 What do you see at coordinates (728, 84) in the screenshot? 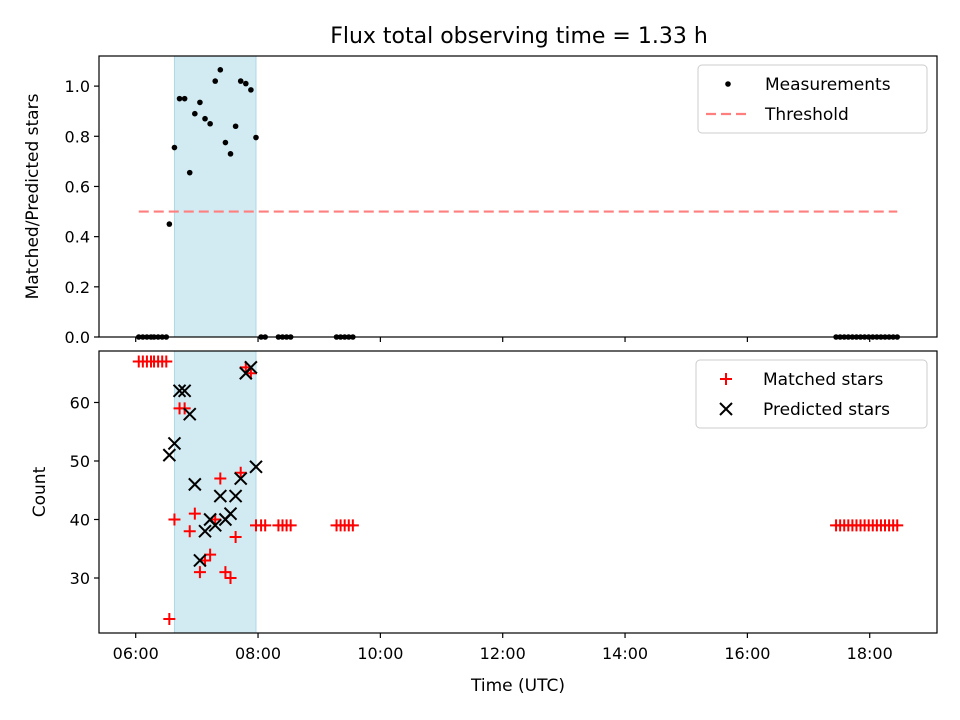
I see `legend-marker-measurements` at bounding box center [728, 84].